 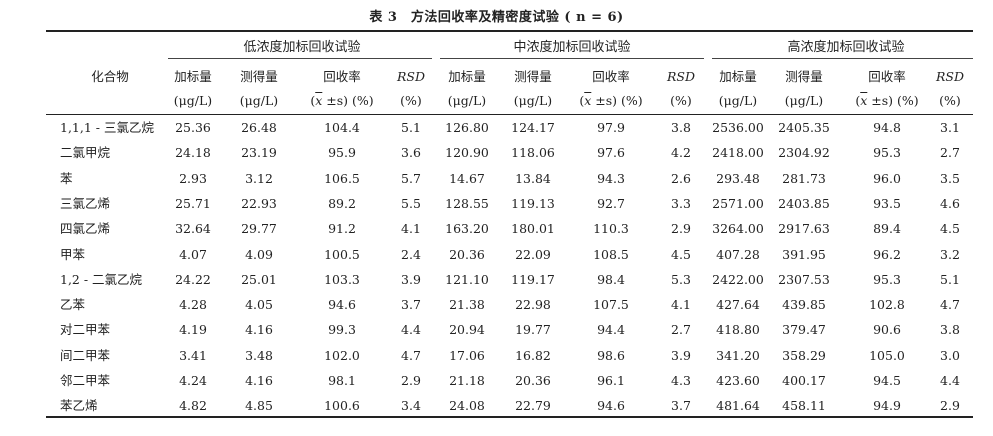 What do you see at coordinates (342, 330) in the screenshot?
I see `table-cell: 99.3` at bounding box center [342, 330].